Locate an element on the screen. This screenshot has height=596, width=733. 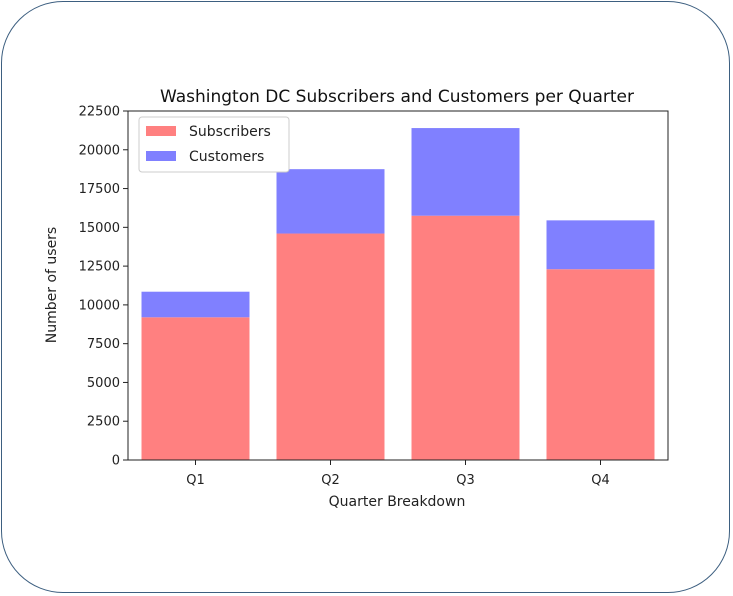
bar-customers-q1 is located at coordinates (195, 304).